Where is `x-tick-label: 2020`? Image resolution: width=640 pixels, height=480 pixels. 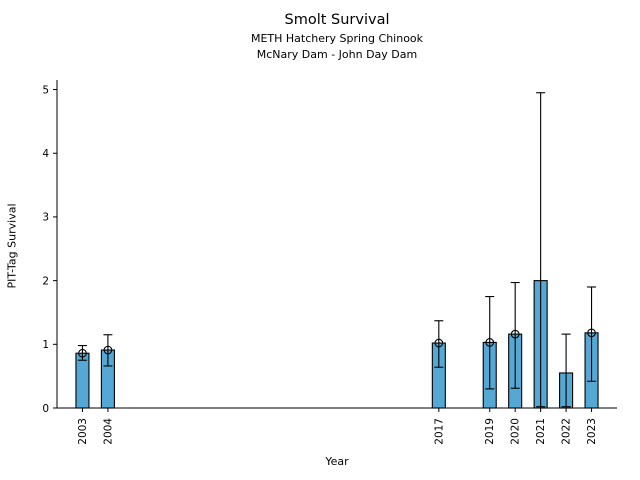
x-tick-label: 2020 is located at coordinates (516, 431).